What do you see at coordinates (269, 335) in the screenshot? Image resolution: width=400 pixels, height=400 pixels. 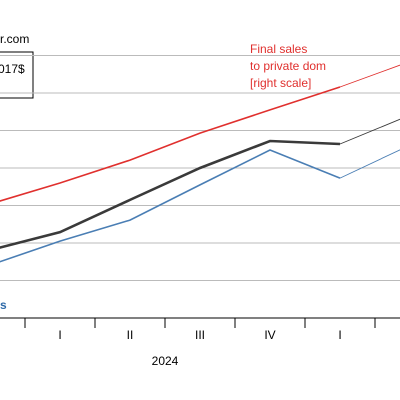 I see `x-tick-label: IV` at bounding box center [269, 335].